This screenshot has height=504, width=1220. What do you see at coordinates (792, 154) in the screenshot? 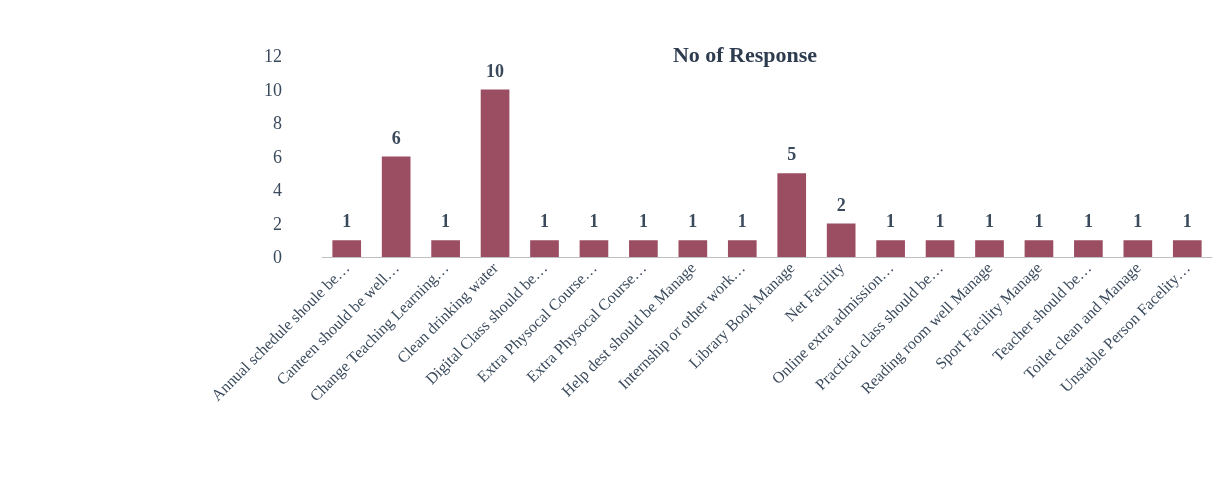
I see `data-label: 5` at bounding box center [792, 154].